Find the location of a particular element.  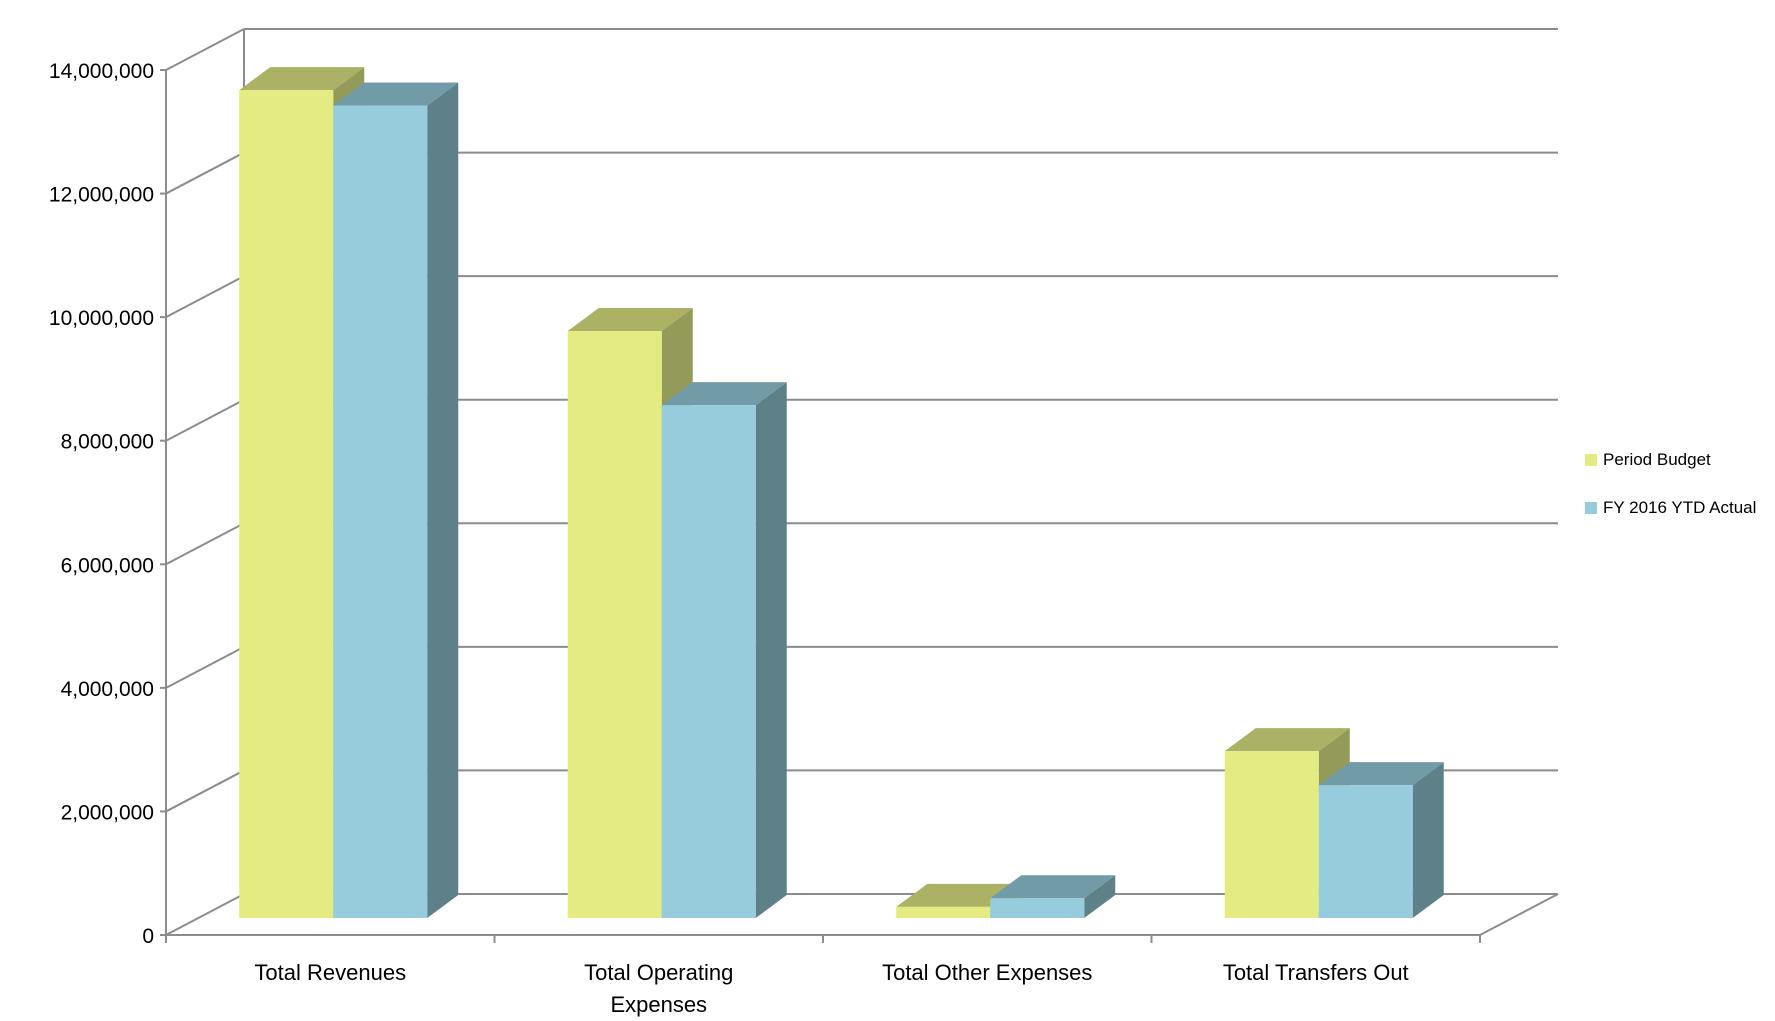

y-tick-label: 8,000,000 is located at coordinates (107, 442).